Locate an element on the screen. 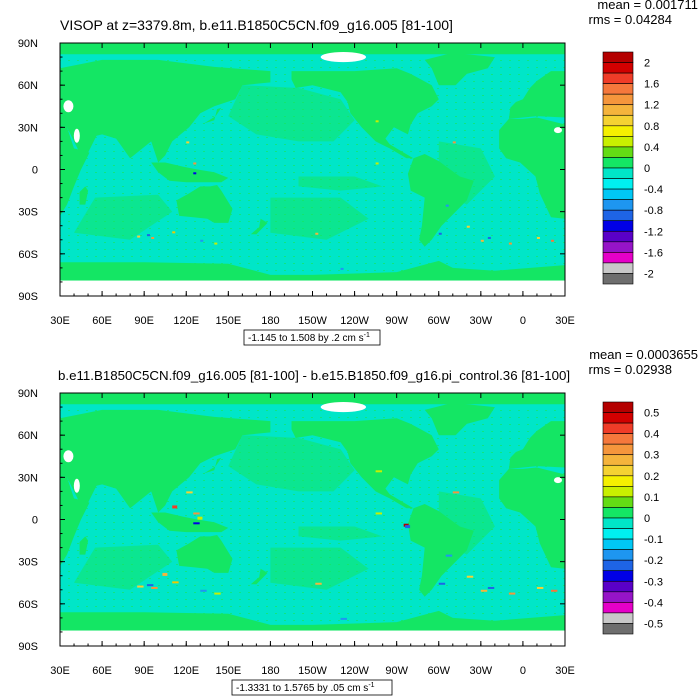 Image resolution: width=700 pixels, height=700 pixels. missing-arctic is located at coordinates (343, 57).